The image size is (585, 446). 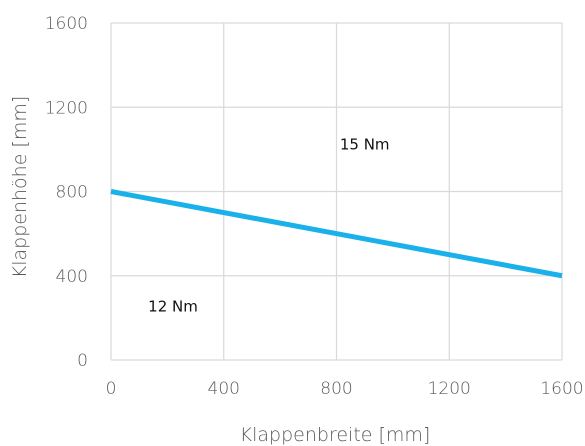 What do you see at coordinates (365, 144) in the screenshot?
I see `torque-annotation: 15 Nm` at bounding box center [365, 144].